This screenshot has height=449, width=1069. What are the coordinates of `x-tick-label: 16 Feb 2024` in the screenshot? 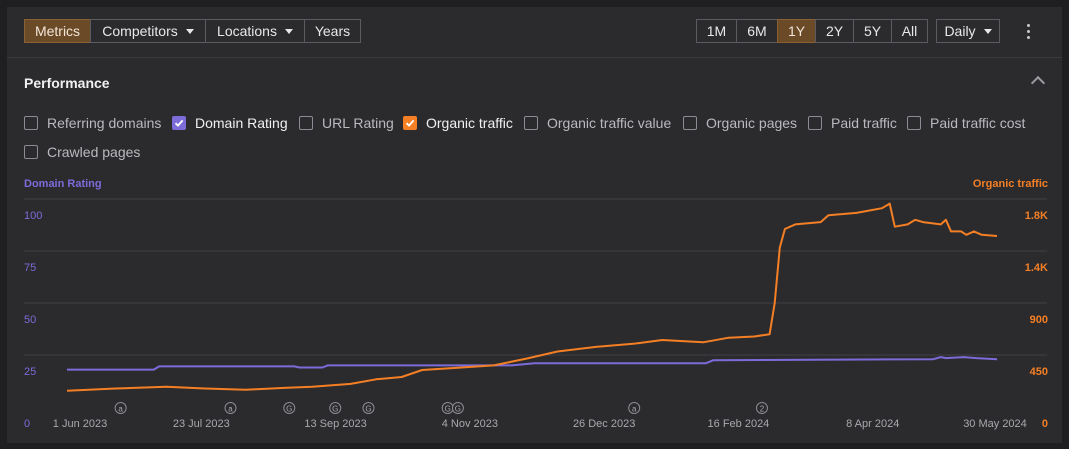 It's located at (739, 424).